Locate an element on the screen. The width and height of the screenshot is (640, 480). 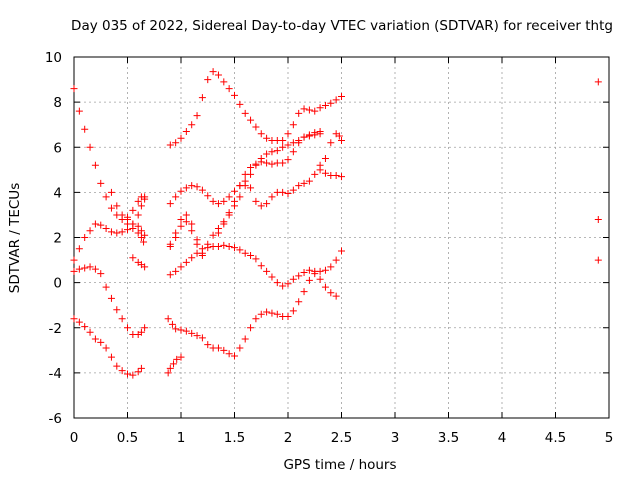
series-s16 is located at coordinates (330, 149).